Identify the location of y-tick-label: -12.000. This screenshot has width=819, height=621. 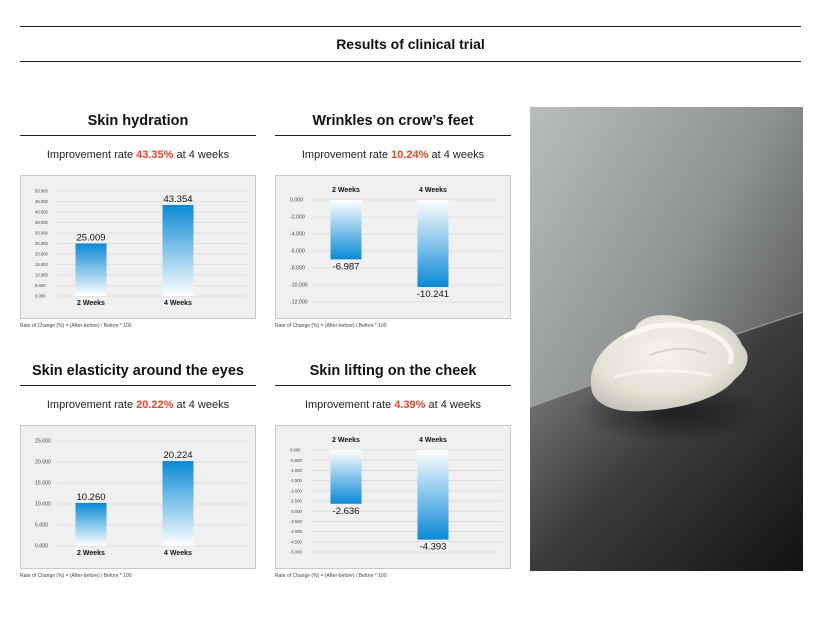
(299, 303).